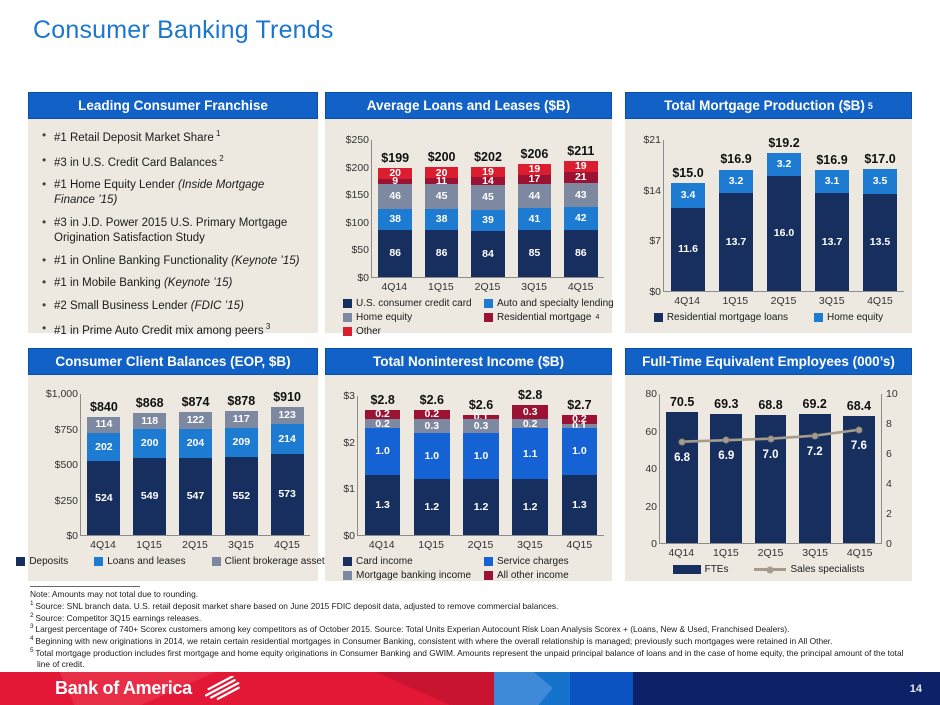 Image resolution: width=940 pixels, height=705 pixels. What do you see at coordinates (579, 425) in the screenshot?
I see `bar-value-label: 0.1` at bounding box center [579, 425].